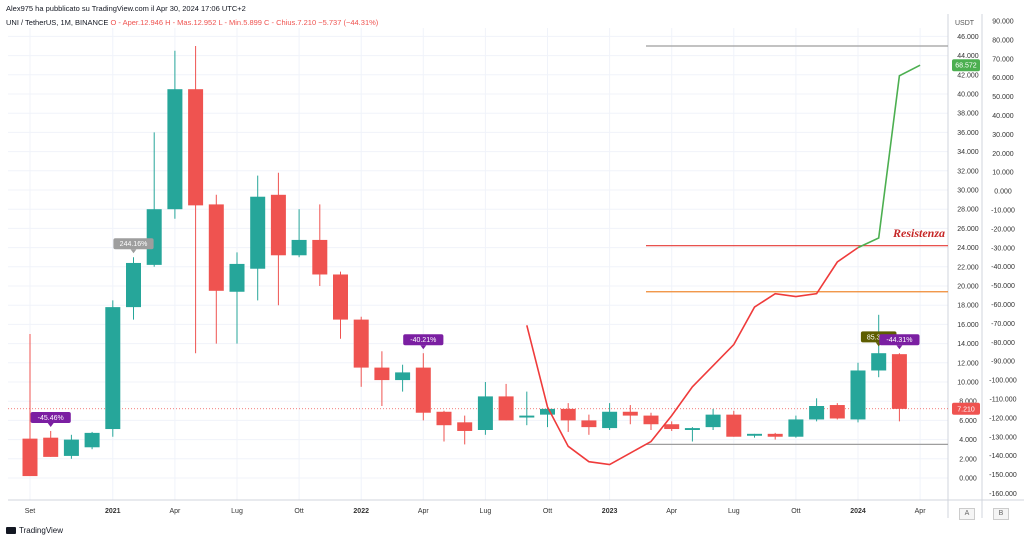  Describe the element at coordinates (1003, 211) in the screenshot. I see `right-tick-label: -10.000` at that location.